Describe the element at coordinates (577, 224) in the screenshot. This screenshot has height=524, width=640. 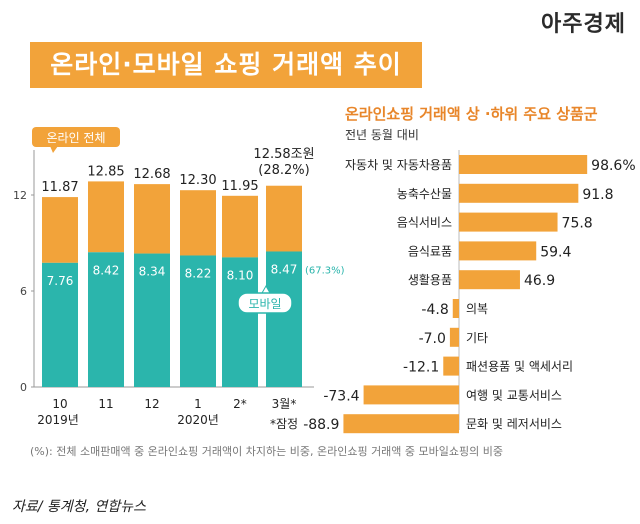
I see `category-value-label: 75.8` at that location.